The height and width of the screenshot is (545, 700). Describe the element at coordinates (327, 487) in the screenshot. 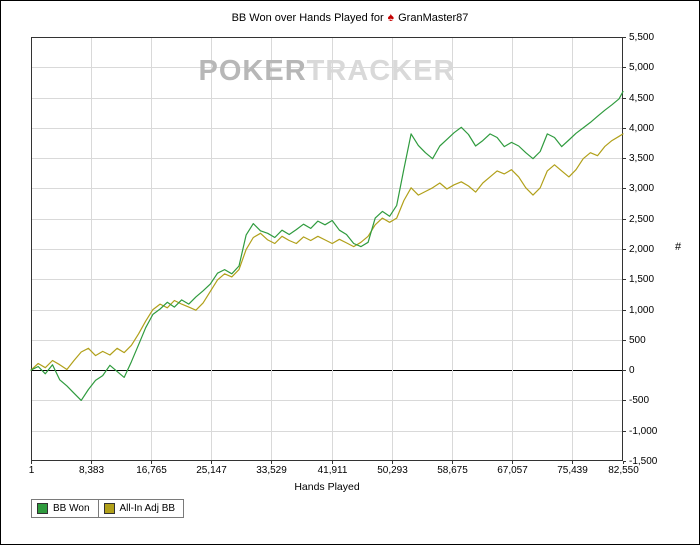

I see `x-axis-title: Hands Played` at that location.